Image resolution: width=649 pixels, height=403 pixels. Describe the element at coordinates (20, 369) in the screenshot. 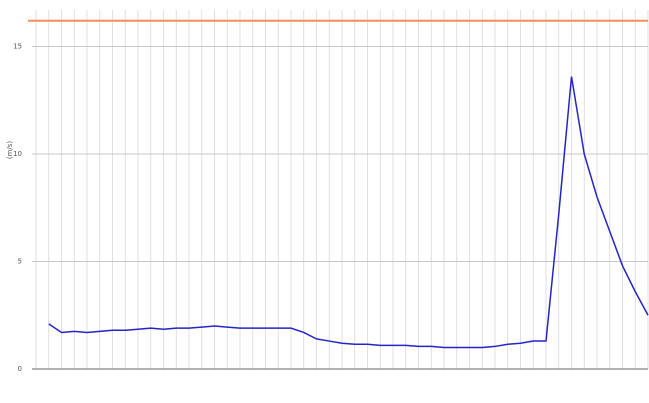

I see `y-tick-label: 0` at that location.